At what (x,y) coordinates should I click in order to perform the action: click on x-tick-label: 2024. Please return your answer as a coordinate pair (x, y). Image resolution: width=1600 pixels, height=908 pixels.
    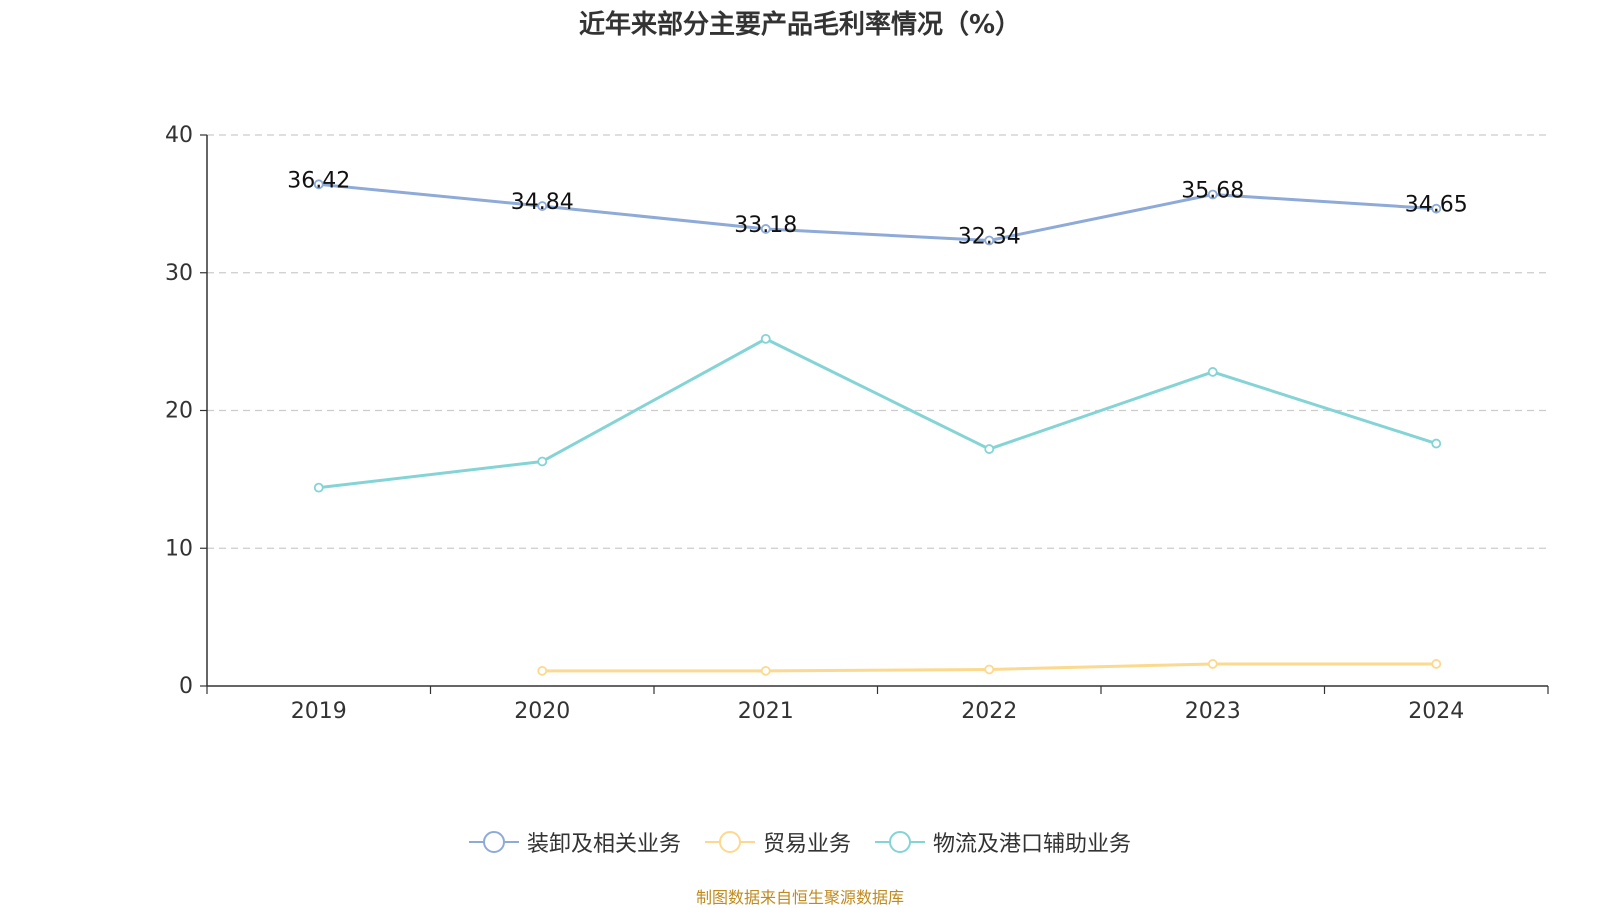
    Looking at the image, I should click on (1436, 711).